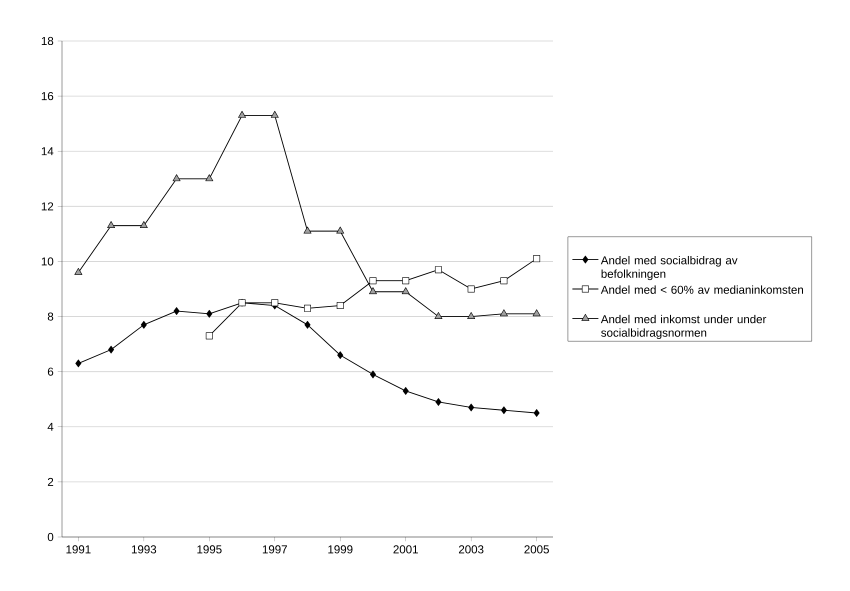 The image size is (850, 591). What do you see at coordinates (144, 549) in the screenshot?
I see `x-tick-label: 1993` at bounding box center [144, 549].